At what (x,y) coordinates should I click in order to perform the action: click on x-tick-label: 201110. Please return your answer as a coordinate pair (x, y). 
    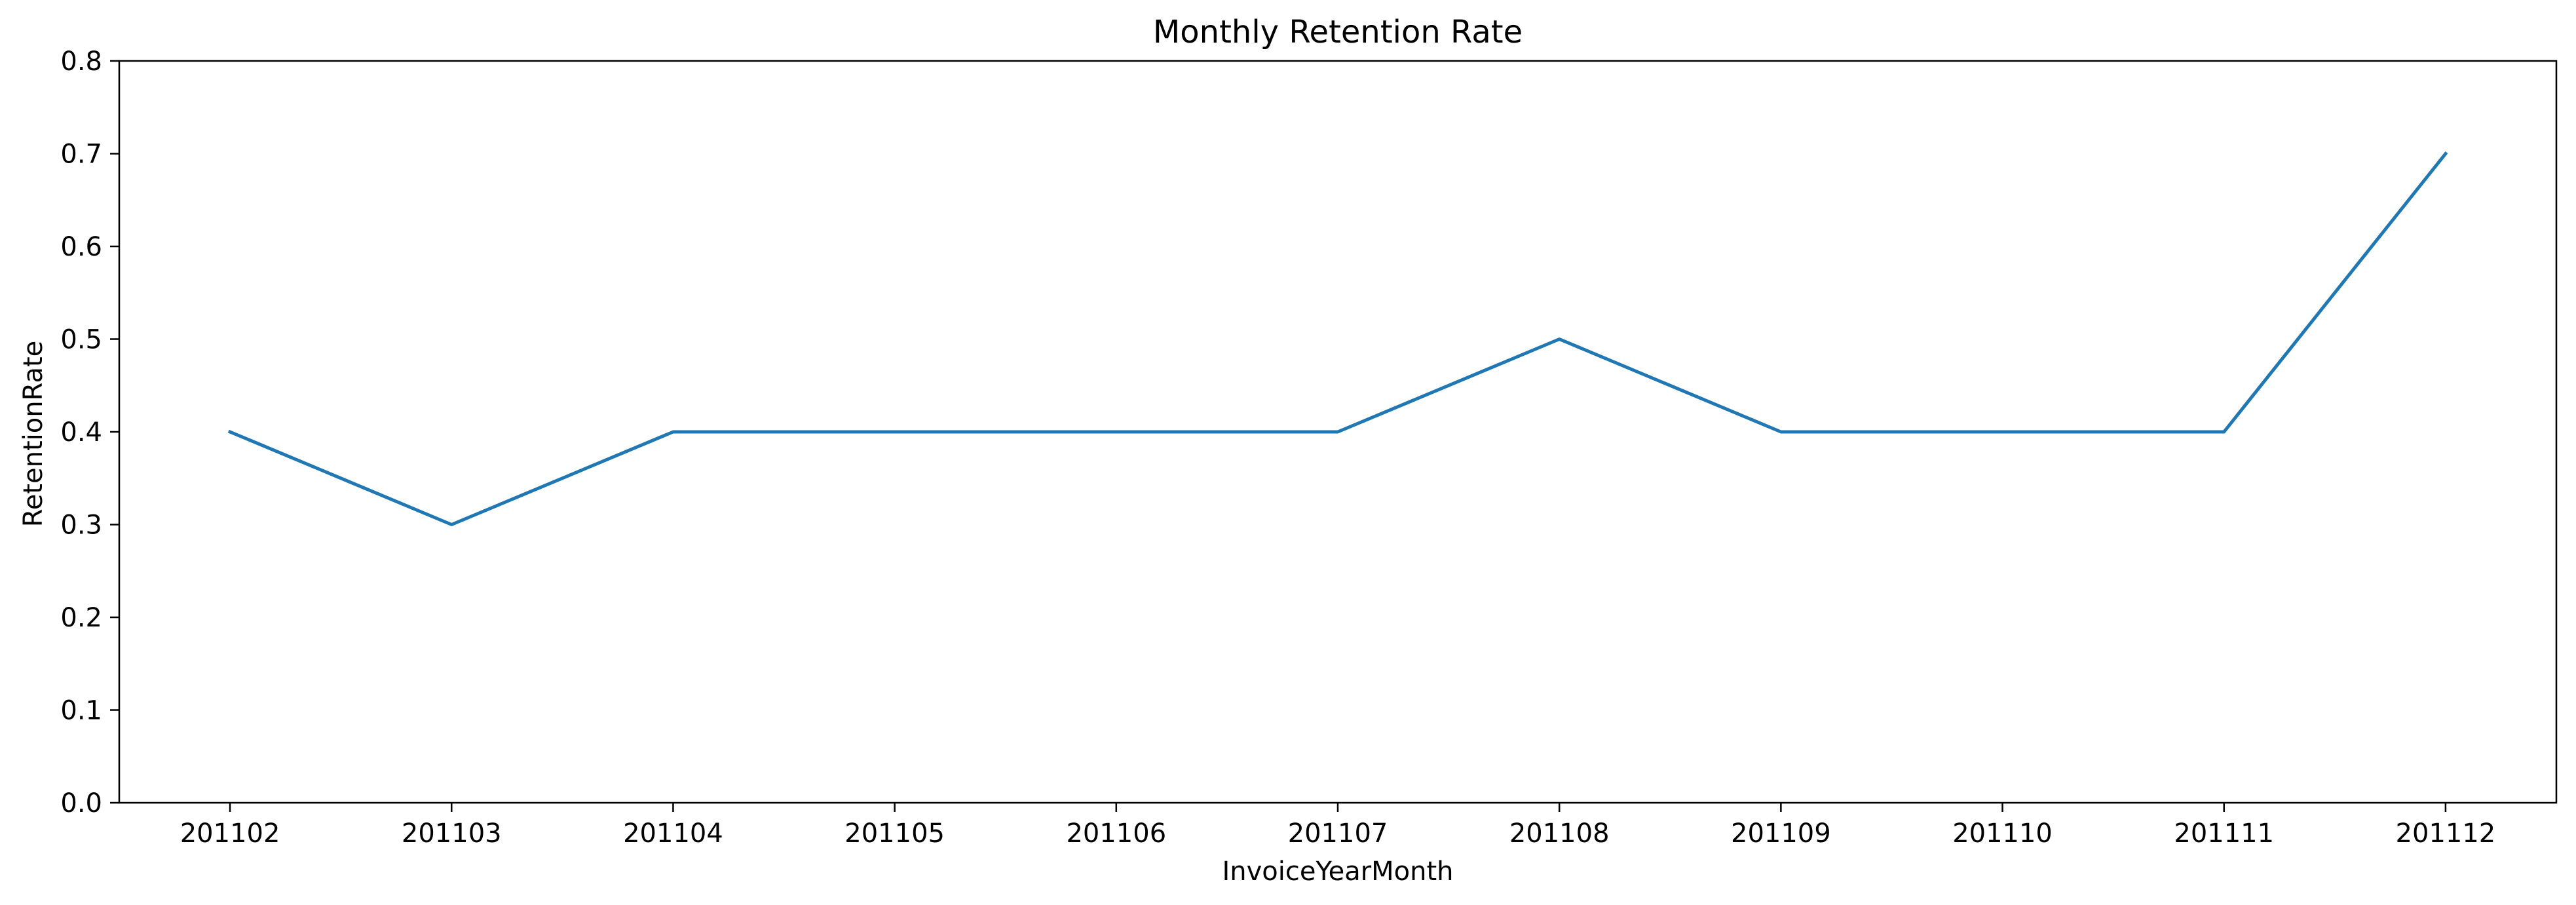
    Looking at the image, I should click on (2003, 833).